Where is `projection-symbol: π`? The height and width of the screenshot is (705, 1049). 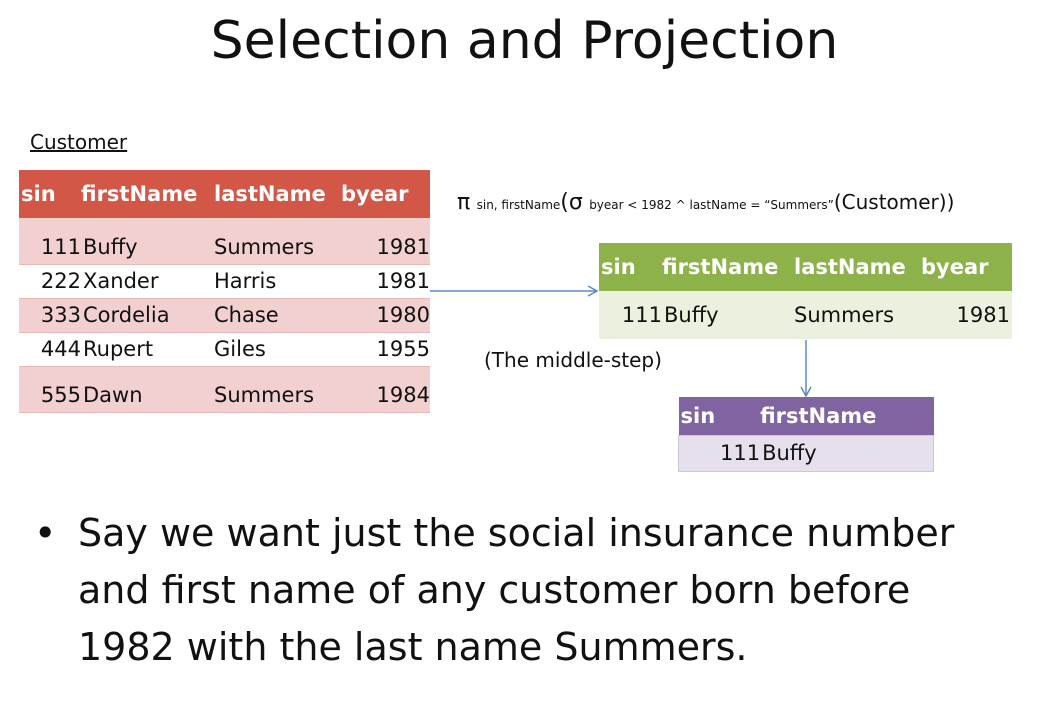 projection-symbol: π is located at coordinates (464, 202).